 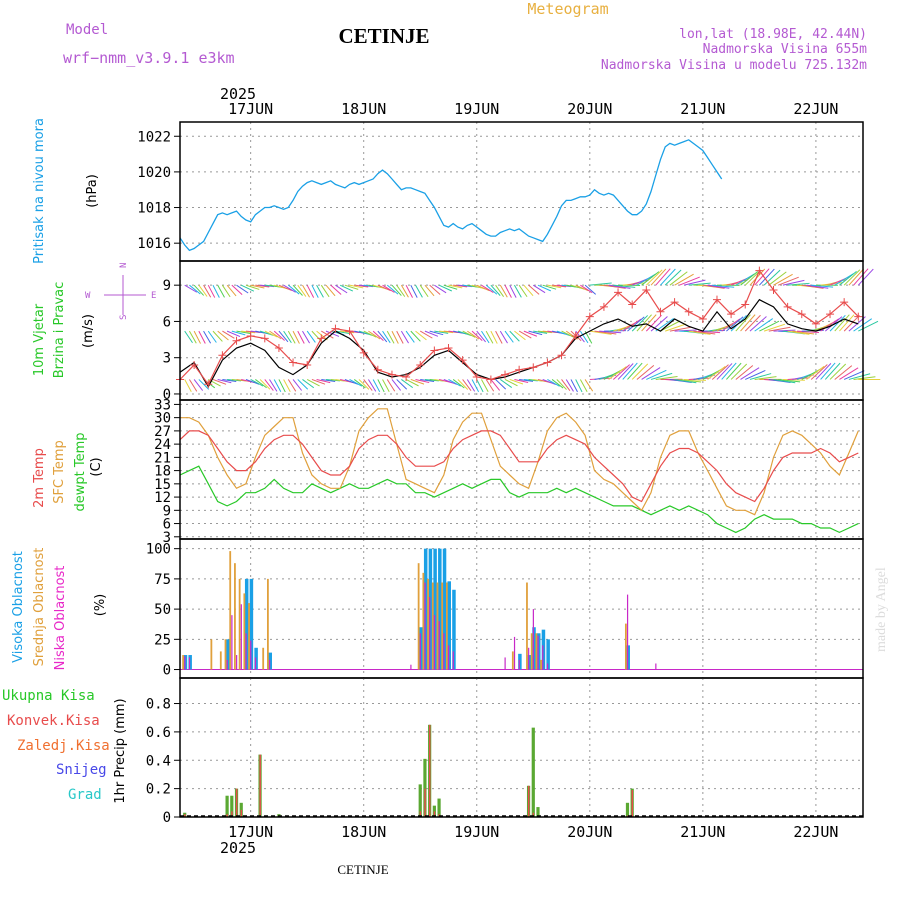 What do you see at coordinates (154, 209) in the screenshot?
I see `y-tick-label: 1018` at bounding box center [154, 209].